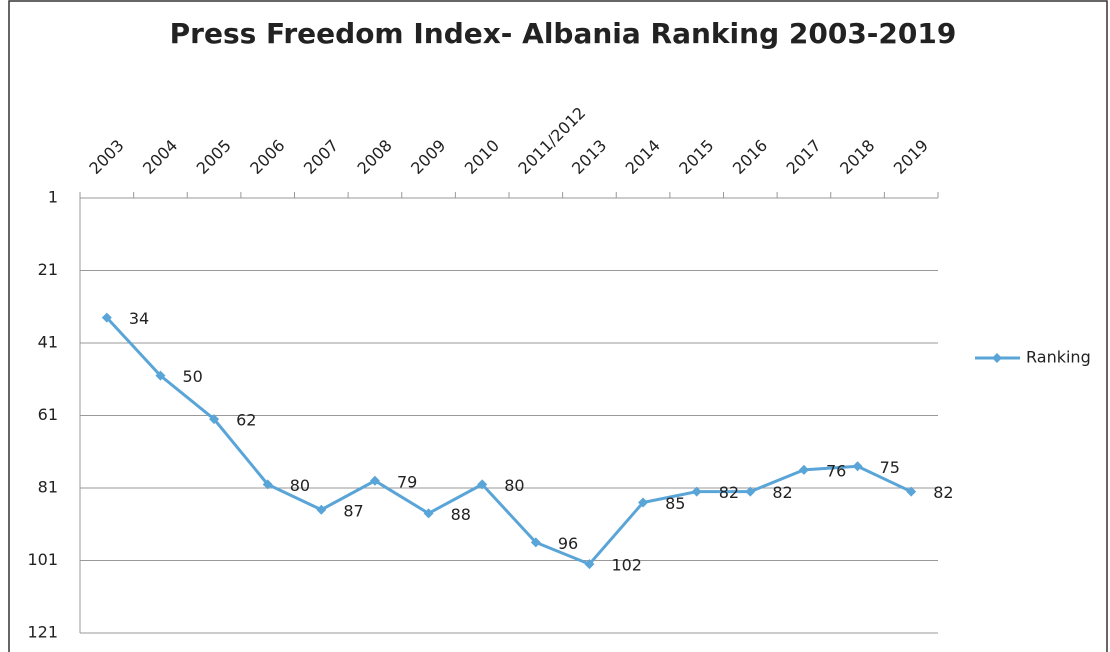 This screenshot has width=1110, height=652. Describe the element at coordinates (428, 157) in the screenshot. I see `x-tick-label: 2009` at that location.